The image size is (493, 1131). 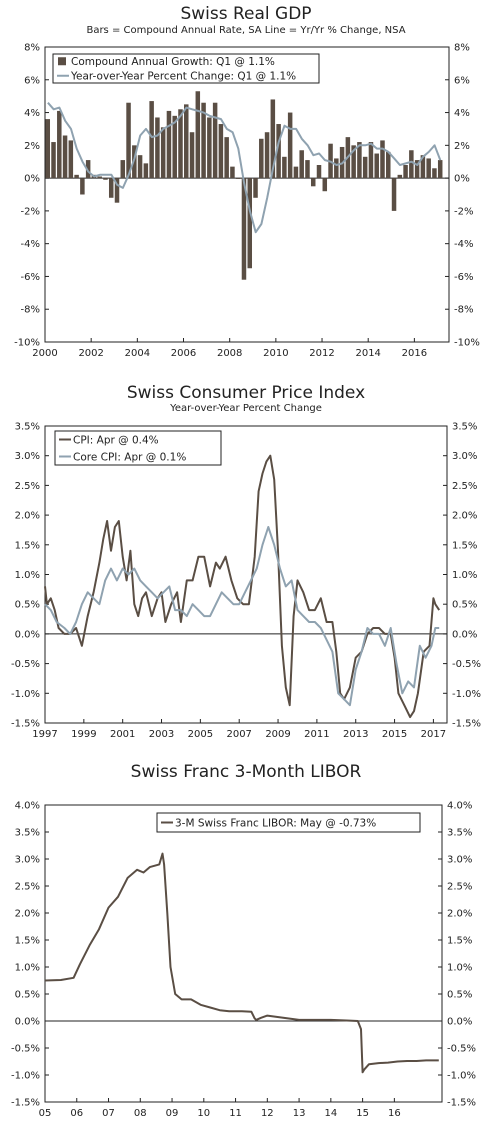 What do you see at coordinates (90, 353) in the screenshot?
I see `gdp-xtick-label: 2002` at bounding box center [90, 353].